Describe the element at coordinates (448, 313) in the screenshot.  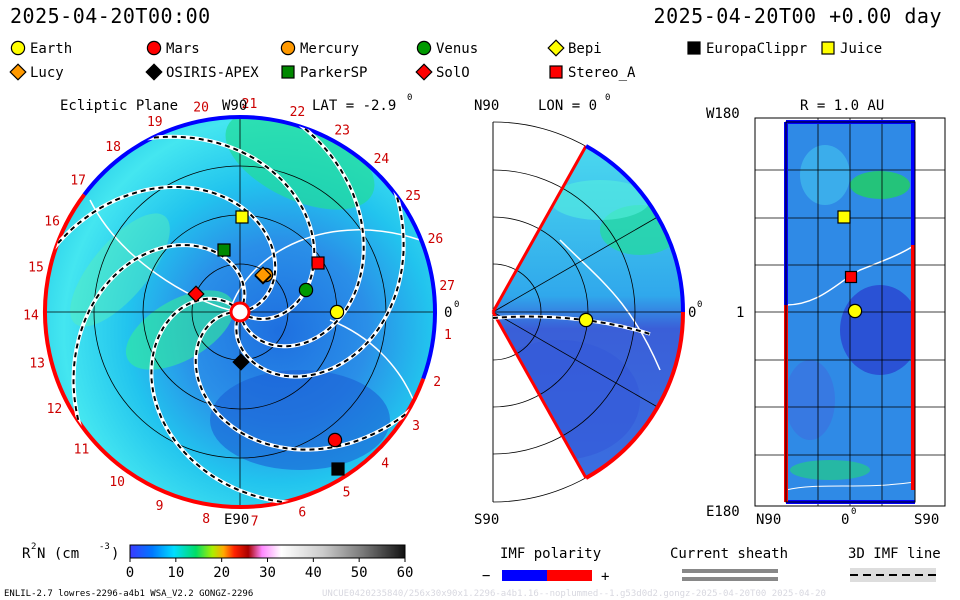
I see `ecliptic-right-label: 0` at that location.